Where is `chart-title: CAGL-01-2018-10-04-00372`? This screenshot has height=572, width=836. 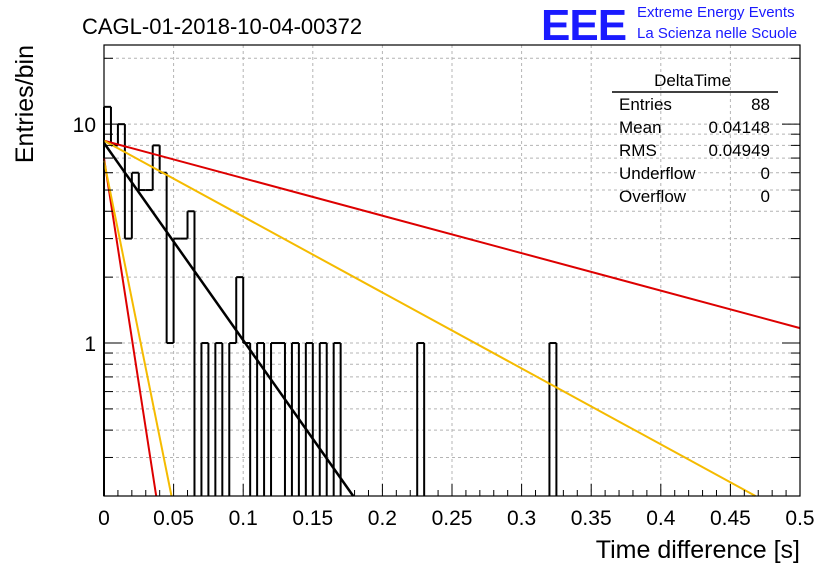
chart-title: CAGL-01-2018-10-04-00372 is located at coordinates (222, 26).